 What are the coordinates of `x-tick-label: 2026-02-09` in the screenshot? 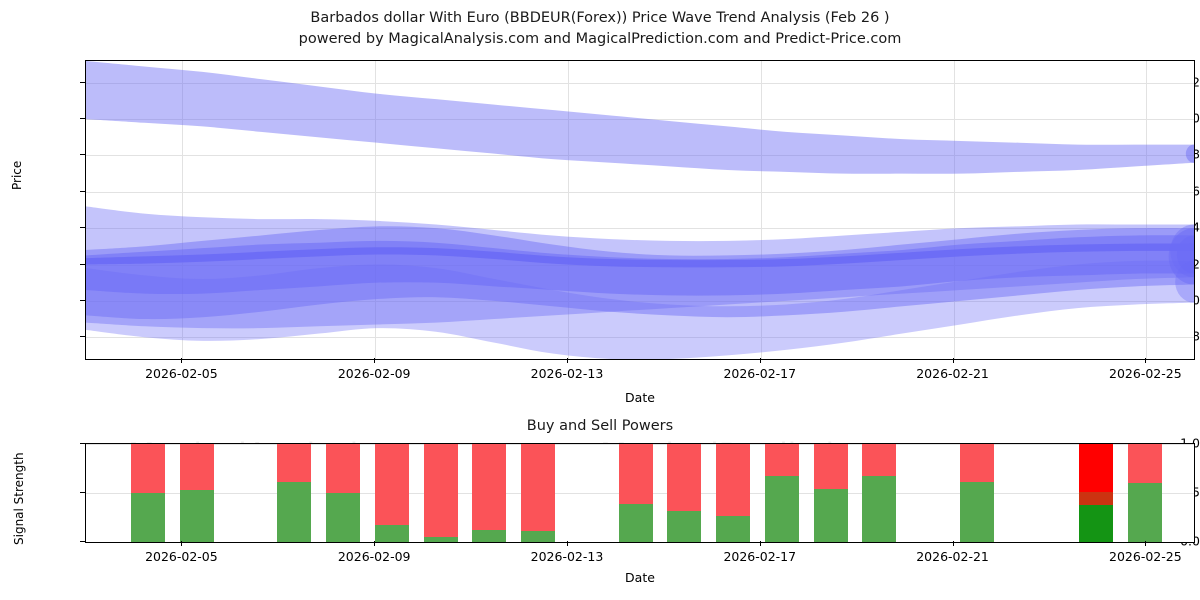 It's located at (374, 373).